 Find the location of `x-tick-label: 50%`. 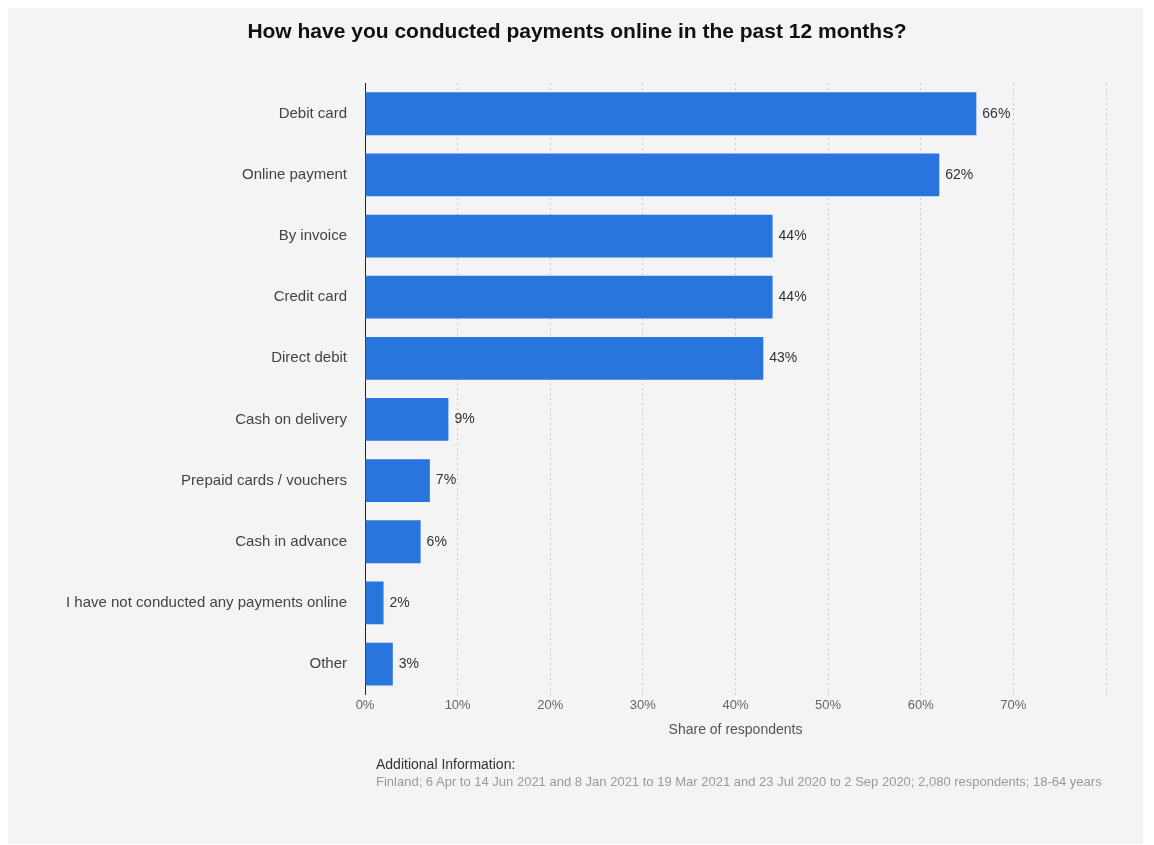

x-tick-label: 50% is located at coordinates (828, 704).